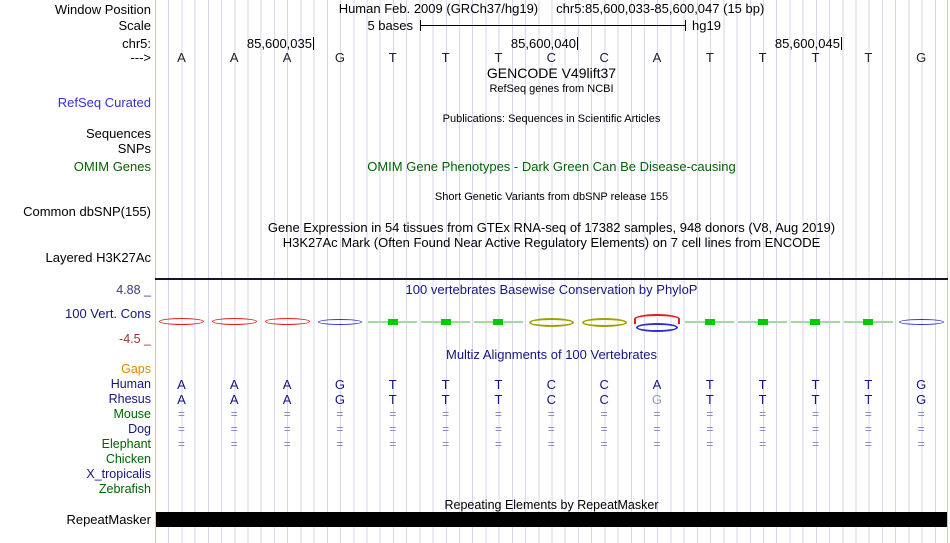  Describe the element at coordinates (280, 43) in the screenshot. I see `coordinate-tick-1: 85,600,035` at that location.